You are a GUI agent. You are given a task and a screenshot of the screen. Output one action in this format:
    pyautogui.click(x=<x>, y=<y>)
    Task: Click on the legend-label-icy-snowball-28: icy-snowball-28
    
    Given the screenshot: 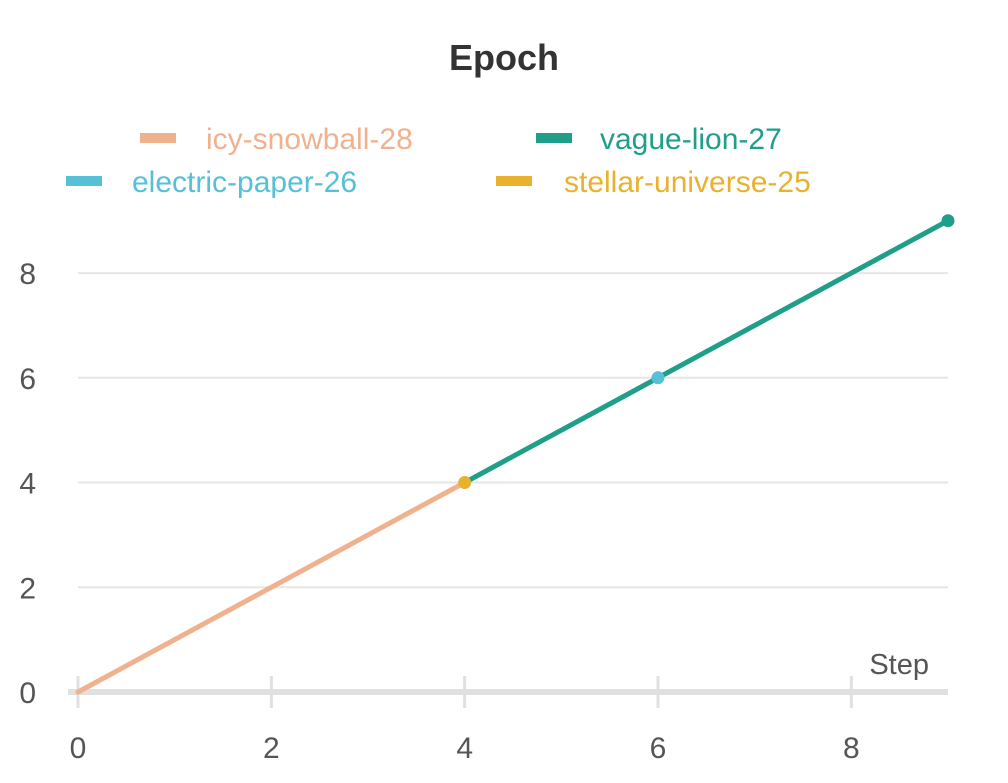 What is the action you would take?
    pyautogui.click(x=309, y=139)
    